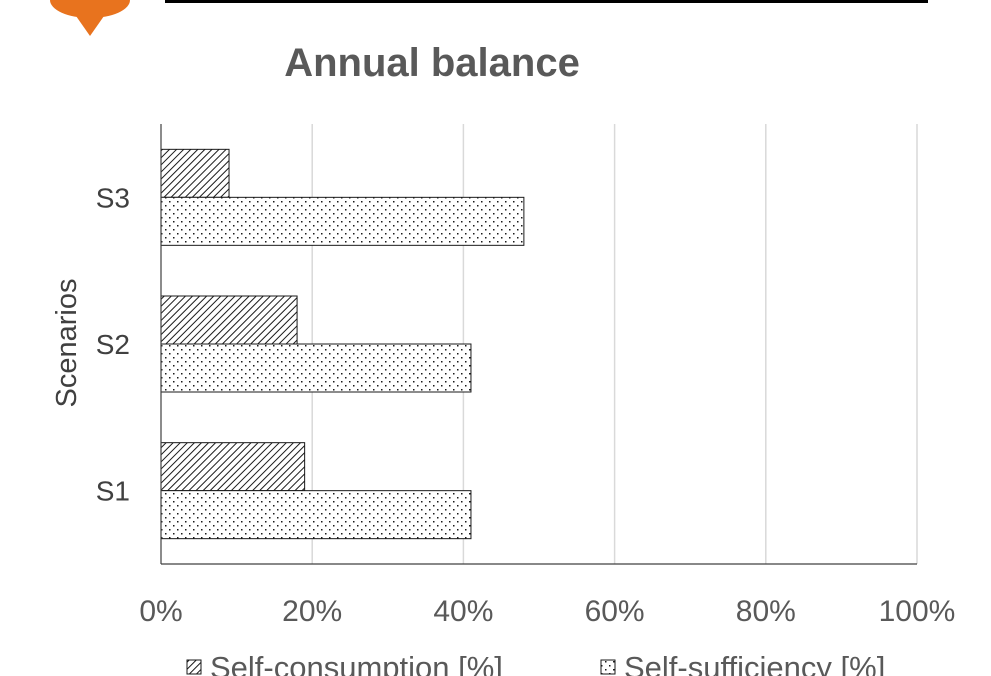 Image resolution: width=991 pixels, height=676 pixels. I want to click on logo-sun-half, so click(90, 9).